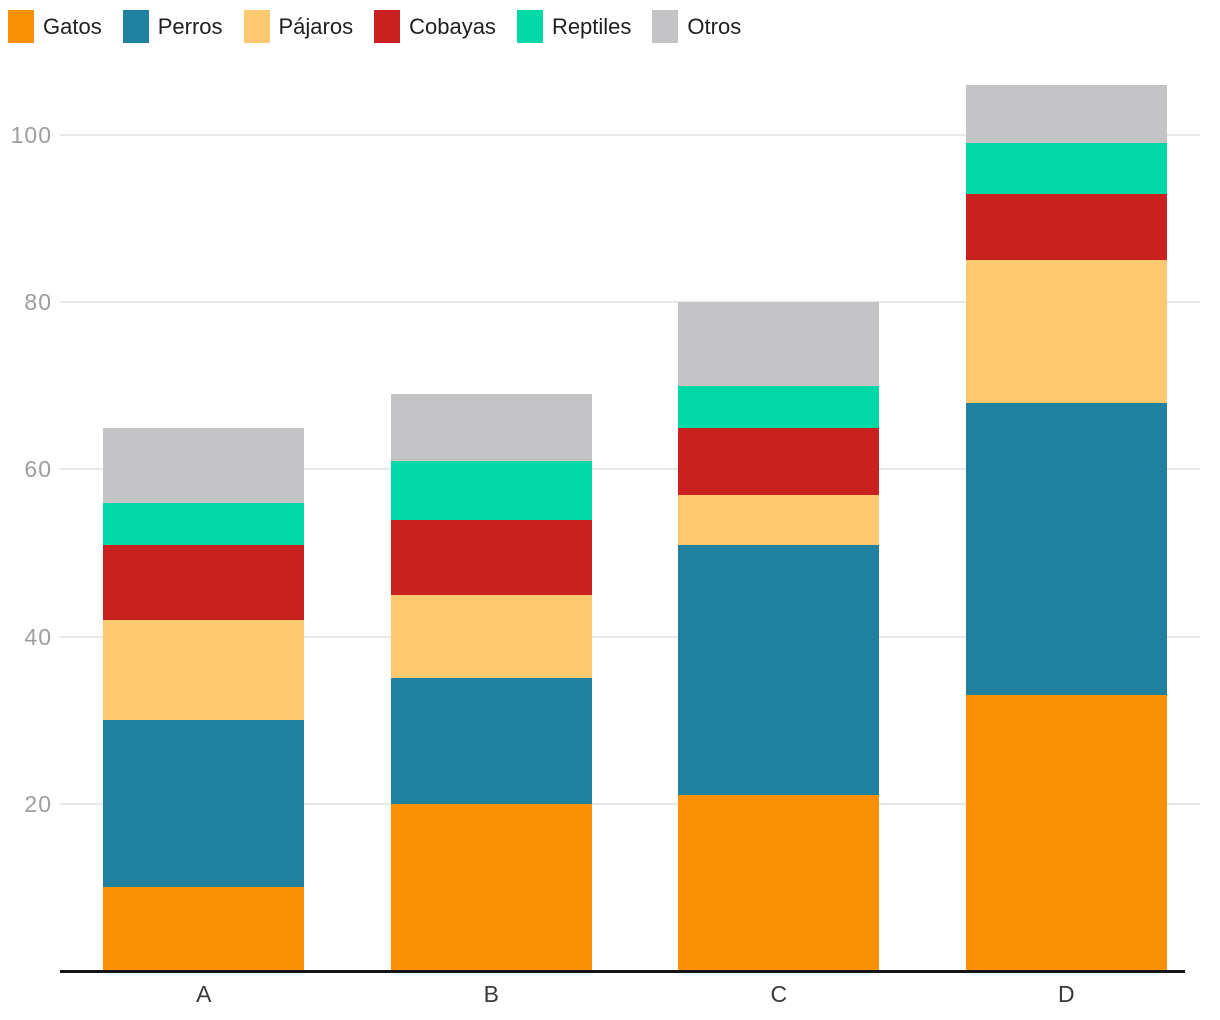  I want to click on legend-item-perros: Perros, so click(172, 26).